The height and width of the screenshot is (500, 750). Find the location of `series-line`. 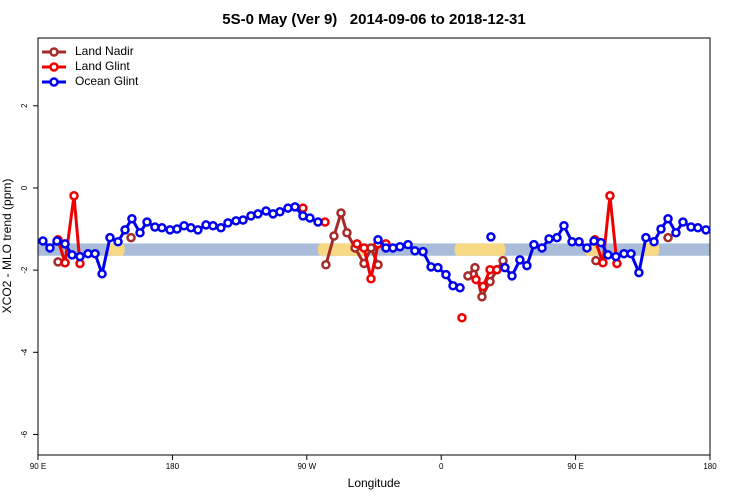

series-line is located at coordinates (69, 229).